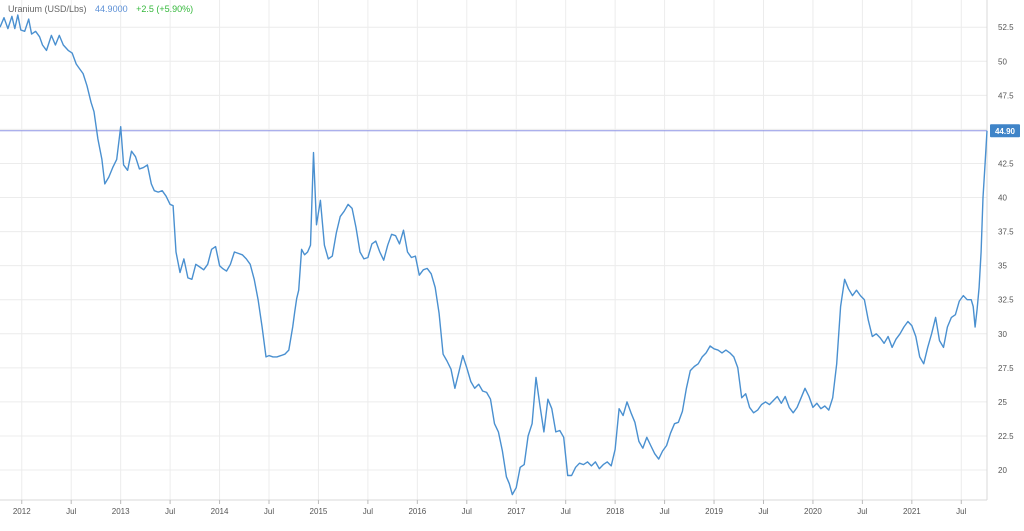 This screenshot has width=1024, height=531. I want to click on x-tick-label: 2015, so click(319, 511).